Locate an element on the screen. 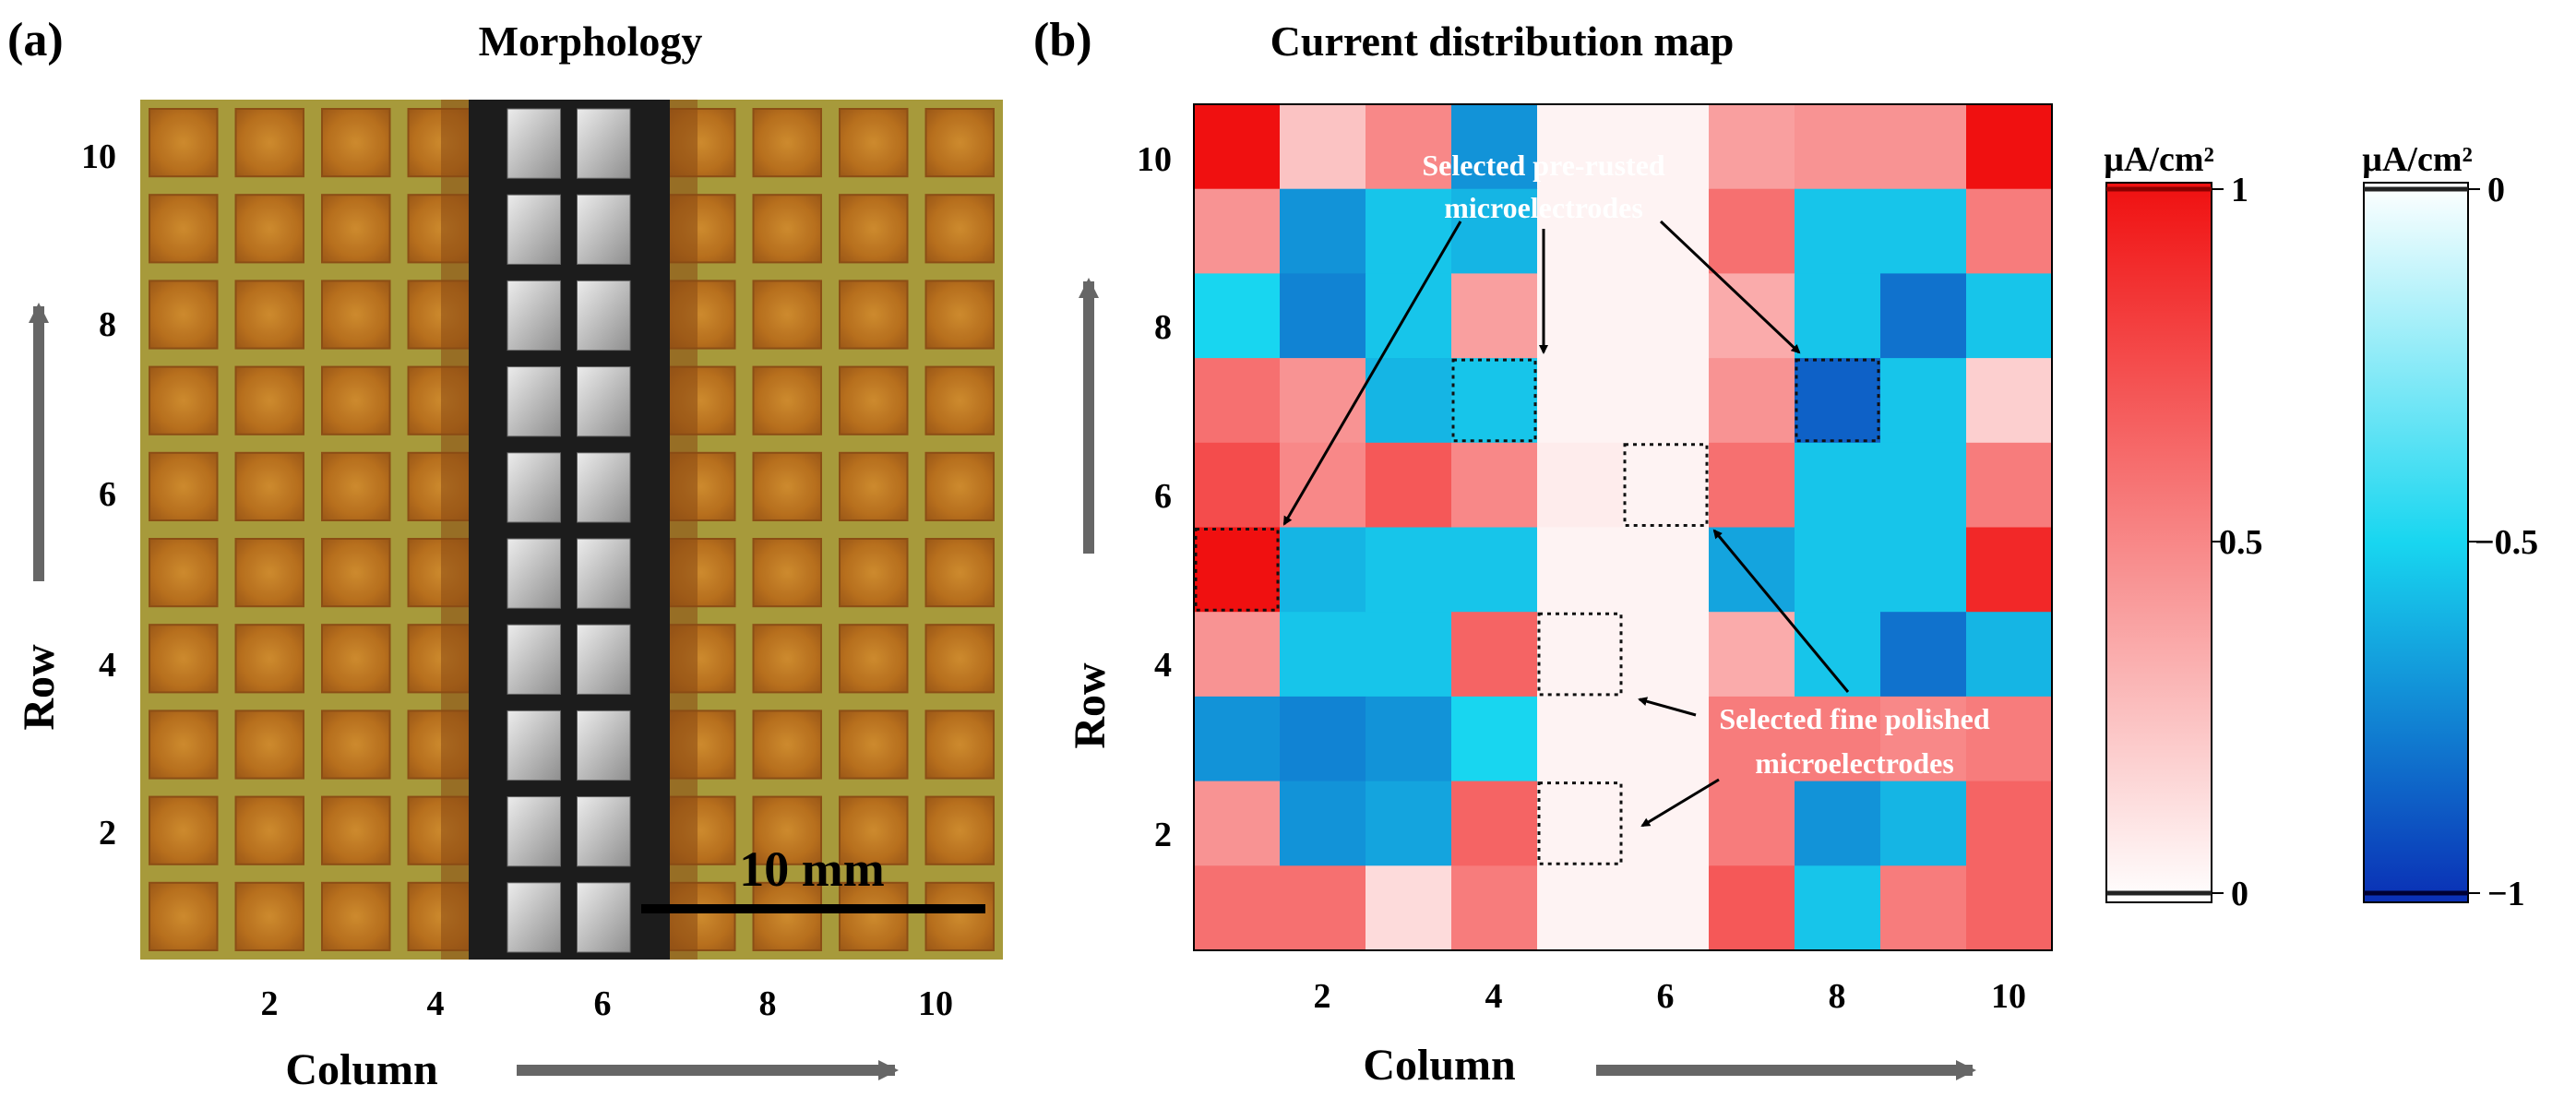 Image resolution: width=2576 pixels, height=1109 pixels. panel-a-y-tick: 2 is located at coordinates (107, 833).